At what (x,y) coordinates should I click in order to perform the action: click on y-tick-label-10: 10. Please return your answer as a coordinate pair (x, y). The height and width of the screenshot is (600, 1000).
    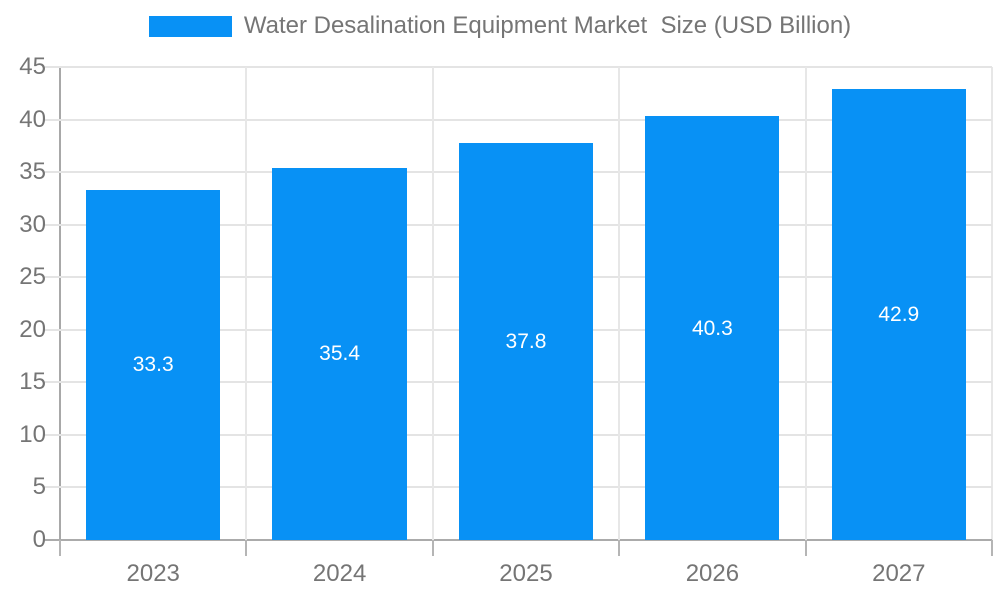
    Looking at the image, I should click on (32, 434).